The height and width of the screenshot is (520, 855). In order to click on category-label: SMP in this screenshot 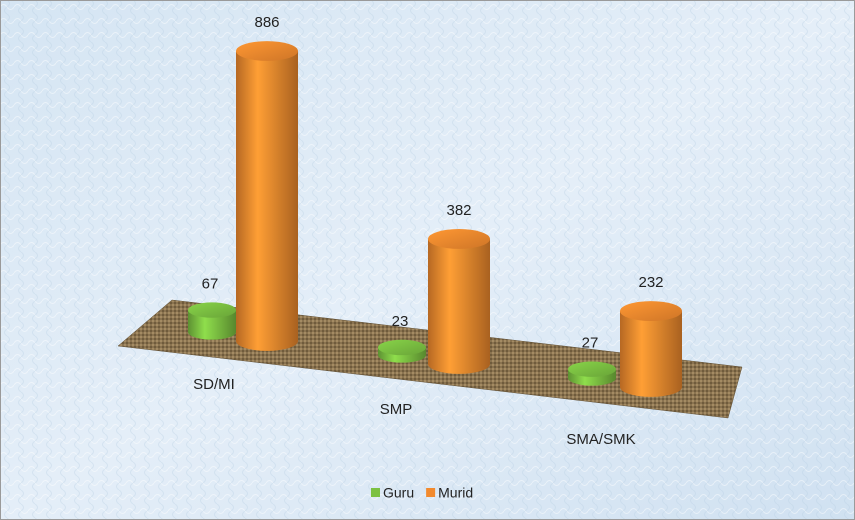, I will do `click(396, 409)`.